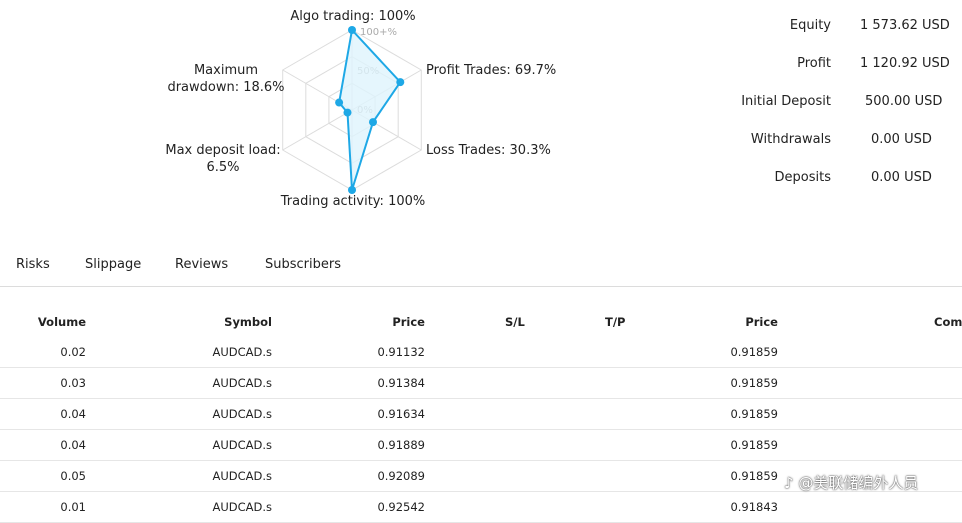 This screenshot has width=962, height=523. I want to click on table-header-row: Volume Symbol Price S/L T/P Price Comi, so click(481, 321).